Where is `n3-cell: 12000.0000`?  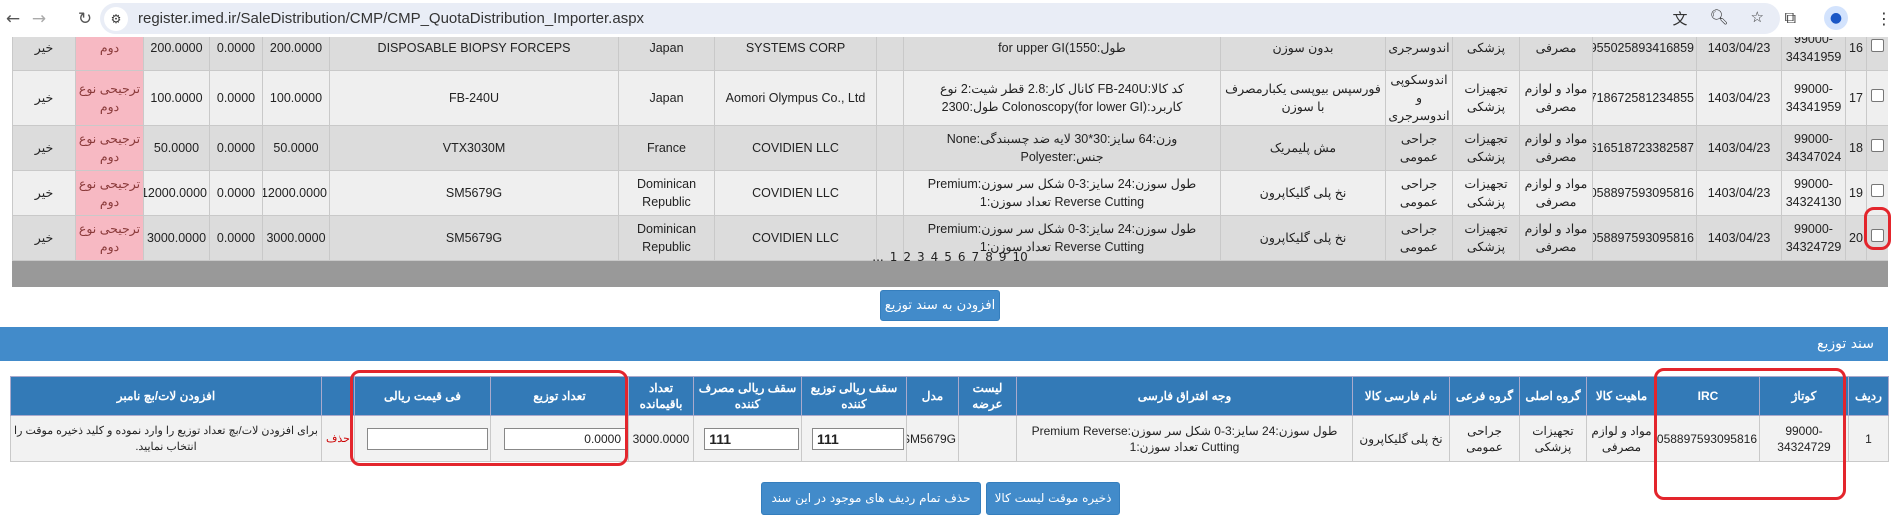 n3-cell: 12000.0000 is located at coordinates (296, 193).